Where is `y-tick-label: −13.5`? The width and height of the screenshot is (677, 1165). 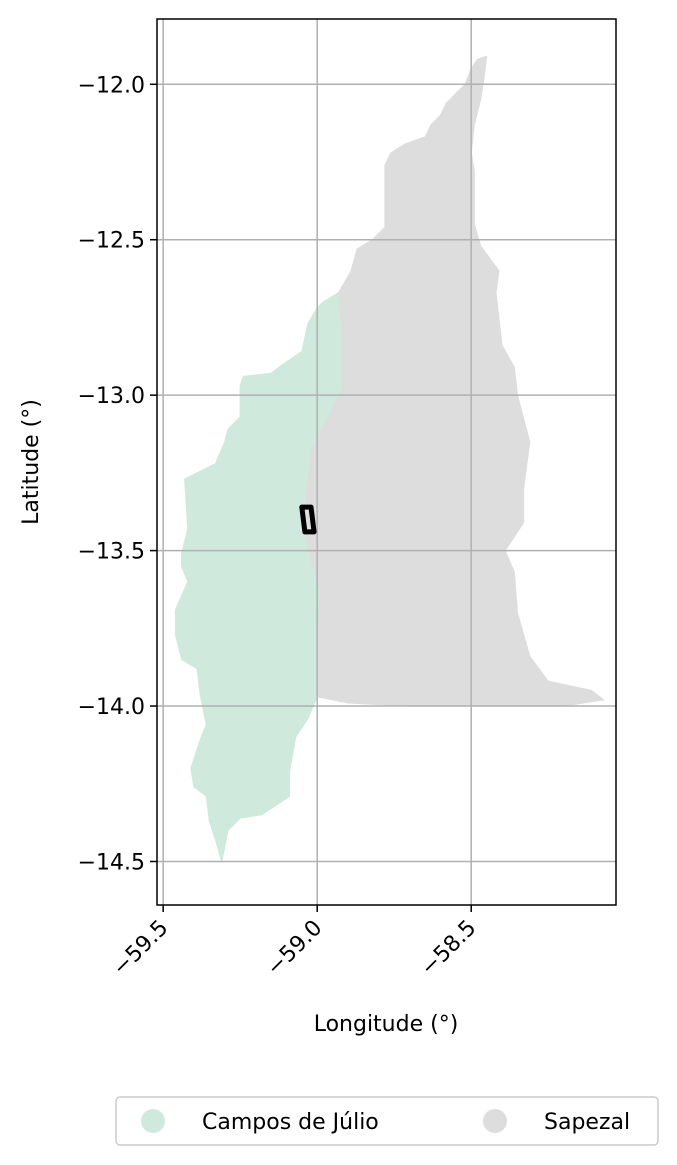 y-tick-label: −13.5 is located at coordinates (111, 552).